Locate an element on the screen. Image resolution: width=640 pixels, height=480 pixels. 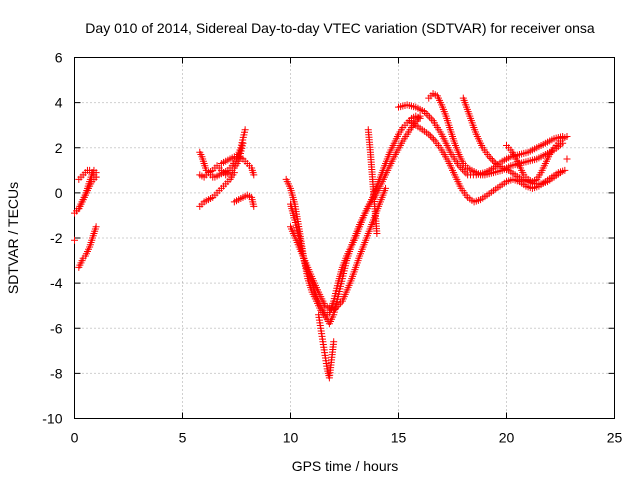
series-seg-b2 is located at coordinates (221, 160).